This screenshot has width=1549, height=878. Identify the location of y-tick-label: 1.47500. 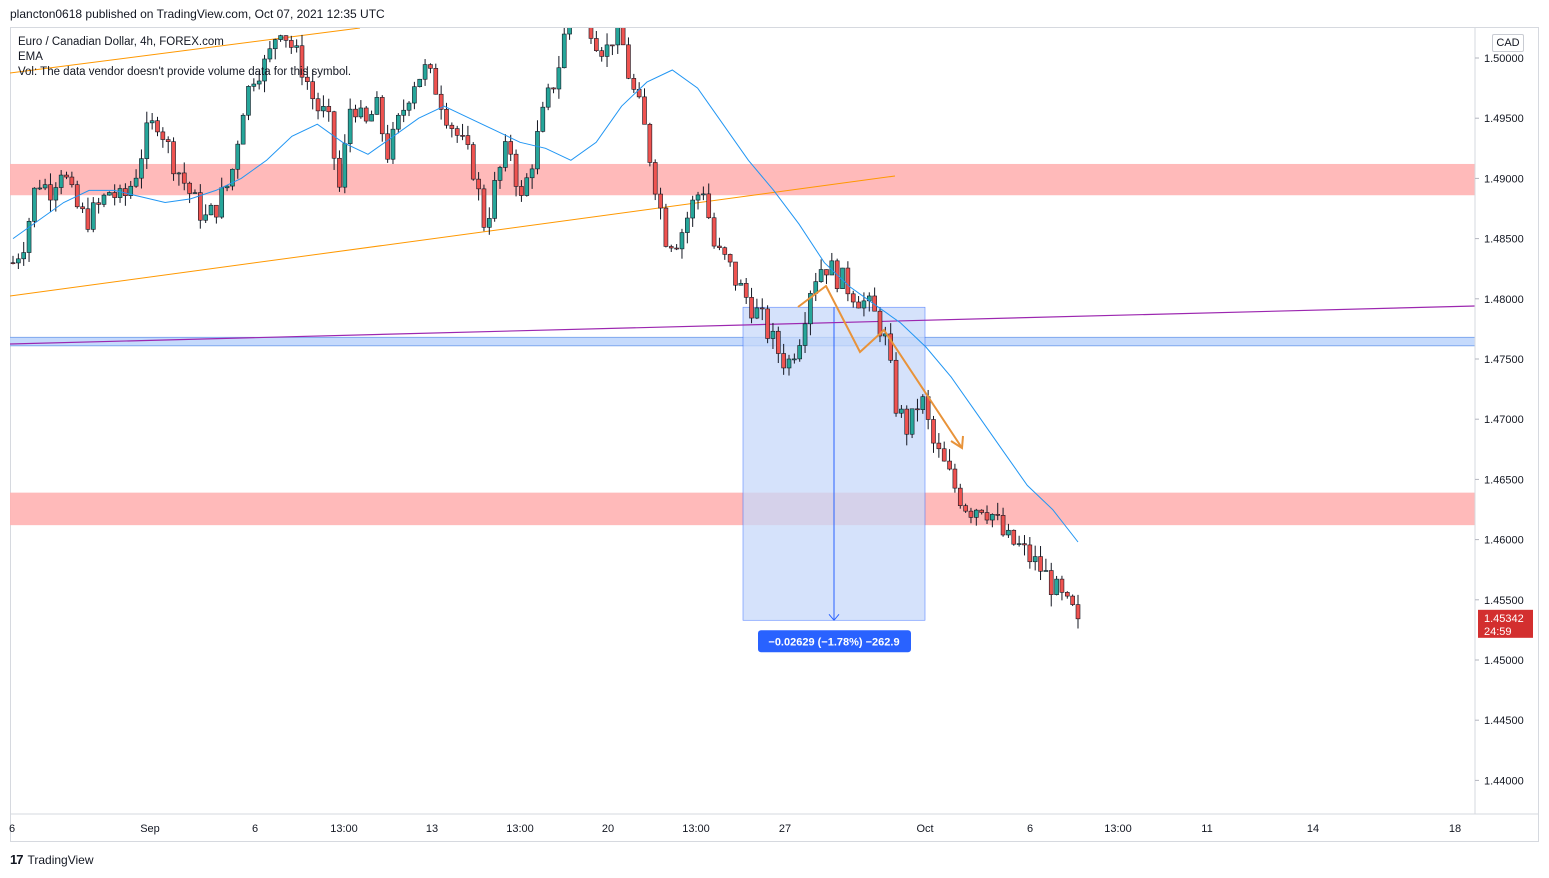
(1504, 360).